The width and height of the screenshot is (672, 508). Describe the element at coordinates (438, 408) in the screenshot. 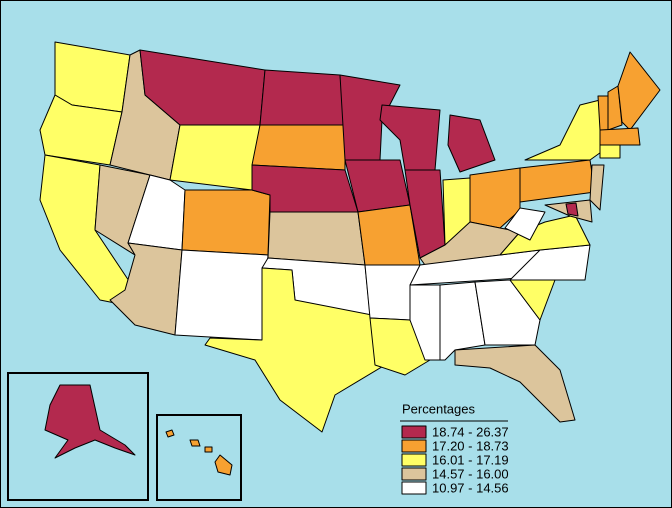

I see `legend-title: Percentages` at that location.